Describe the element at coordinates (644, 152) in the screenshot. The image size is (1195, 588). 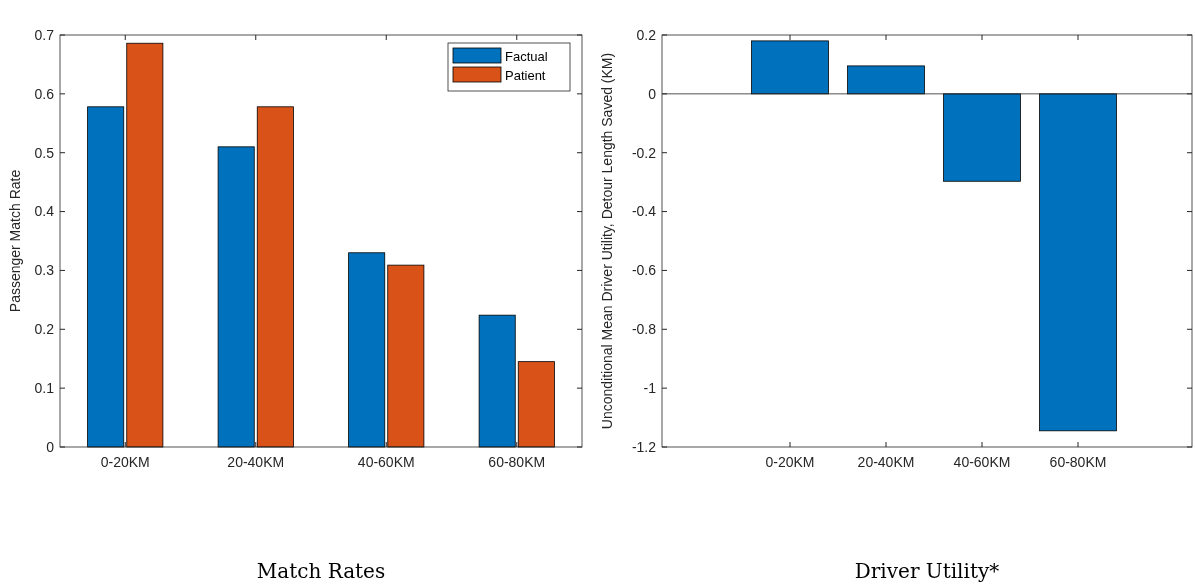
I see `y-tick-label: -0.2` at that location.